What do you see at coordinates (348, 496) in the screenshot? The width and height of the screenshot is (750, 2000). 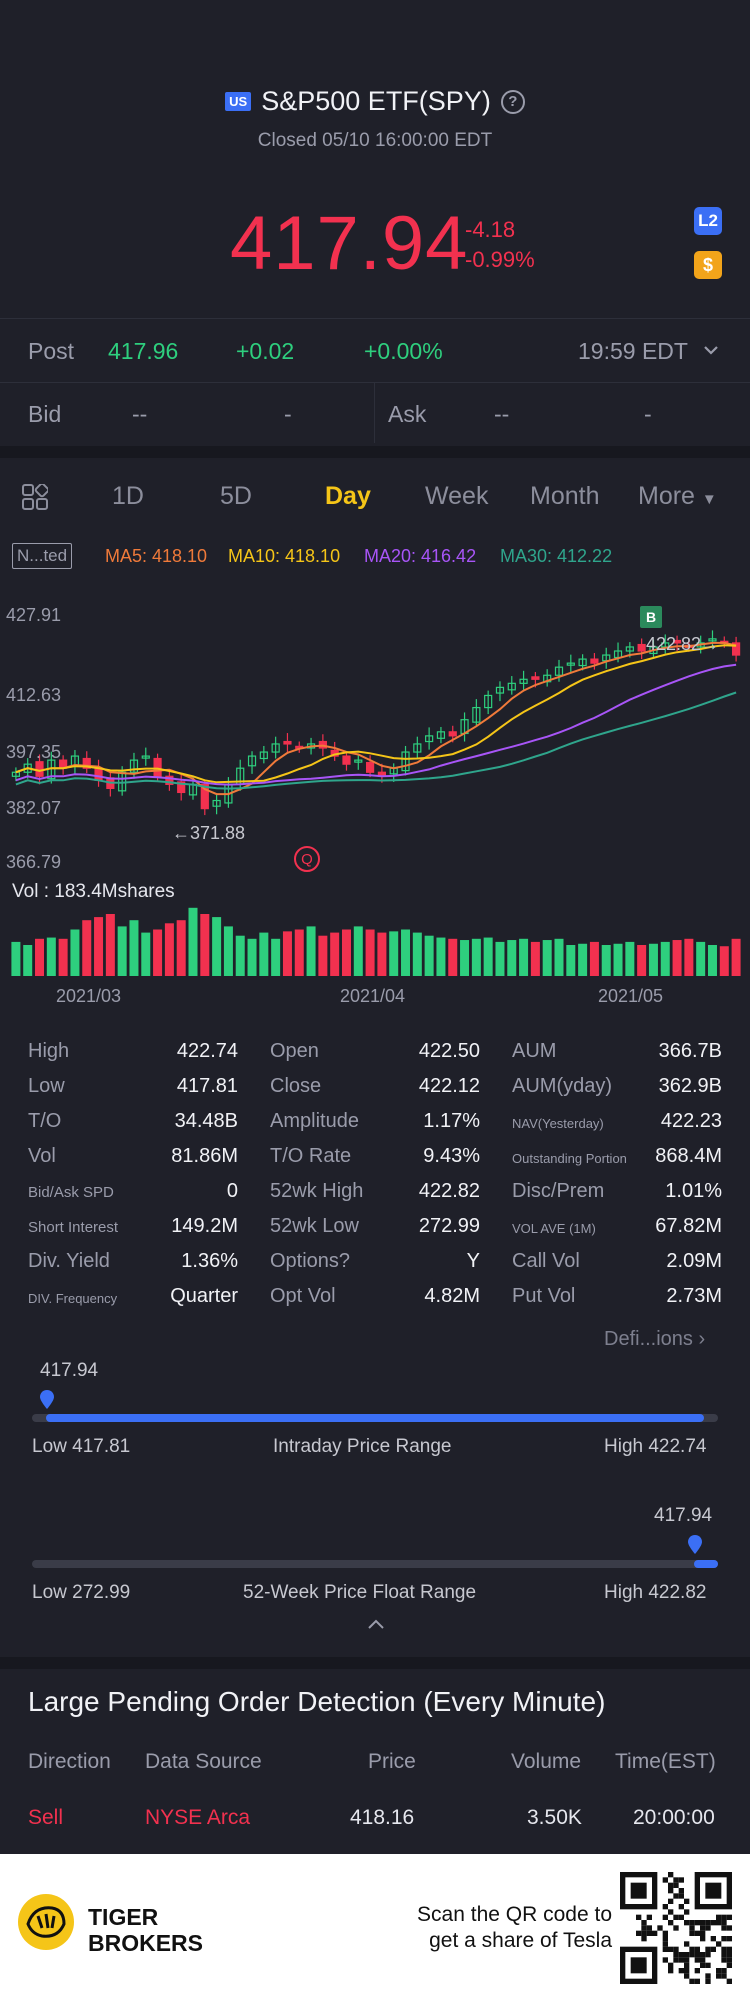 I see `tab-day: Day` at bounding box center [348, 496].